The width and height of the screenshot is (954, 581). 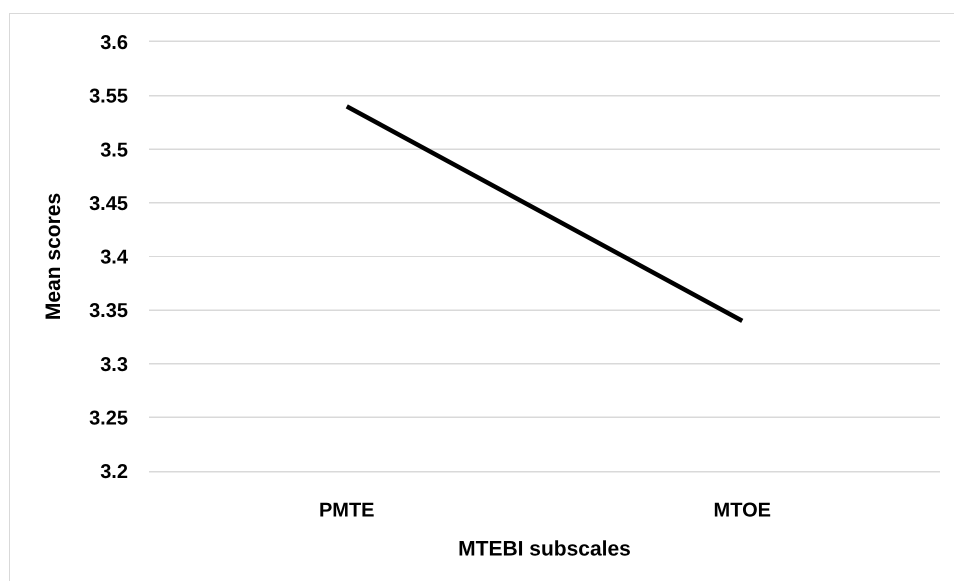 What do you see at coordinates (114, 257) in the screenshot?
I see `y-tick-label: 3.4` at bounding box center [114, 257].